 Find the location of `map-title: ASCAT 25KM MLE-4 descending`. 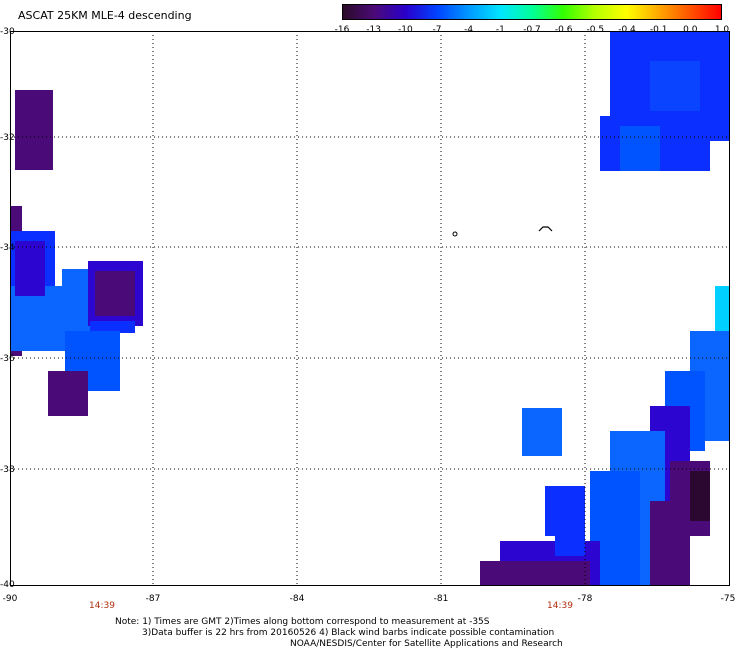

map-title: ASCAT 25KM MLE-4 descending is located at coordinates (105, 15).